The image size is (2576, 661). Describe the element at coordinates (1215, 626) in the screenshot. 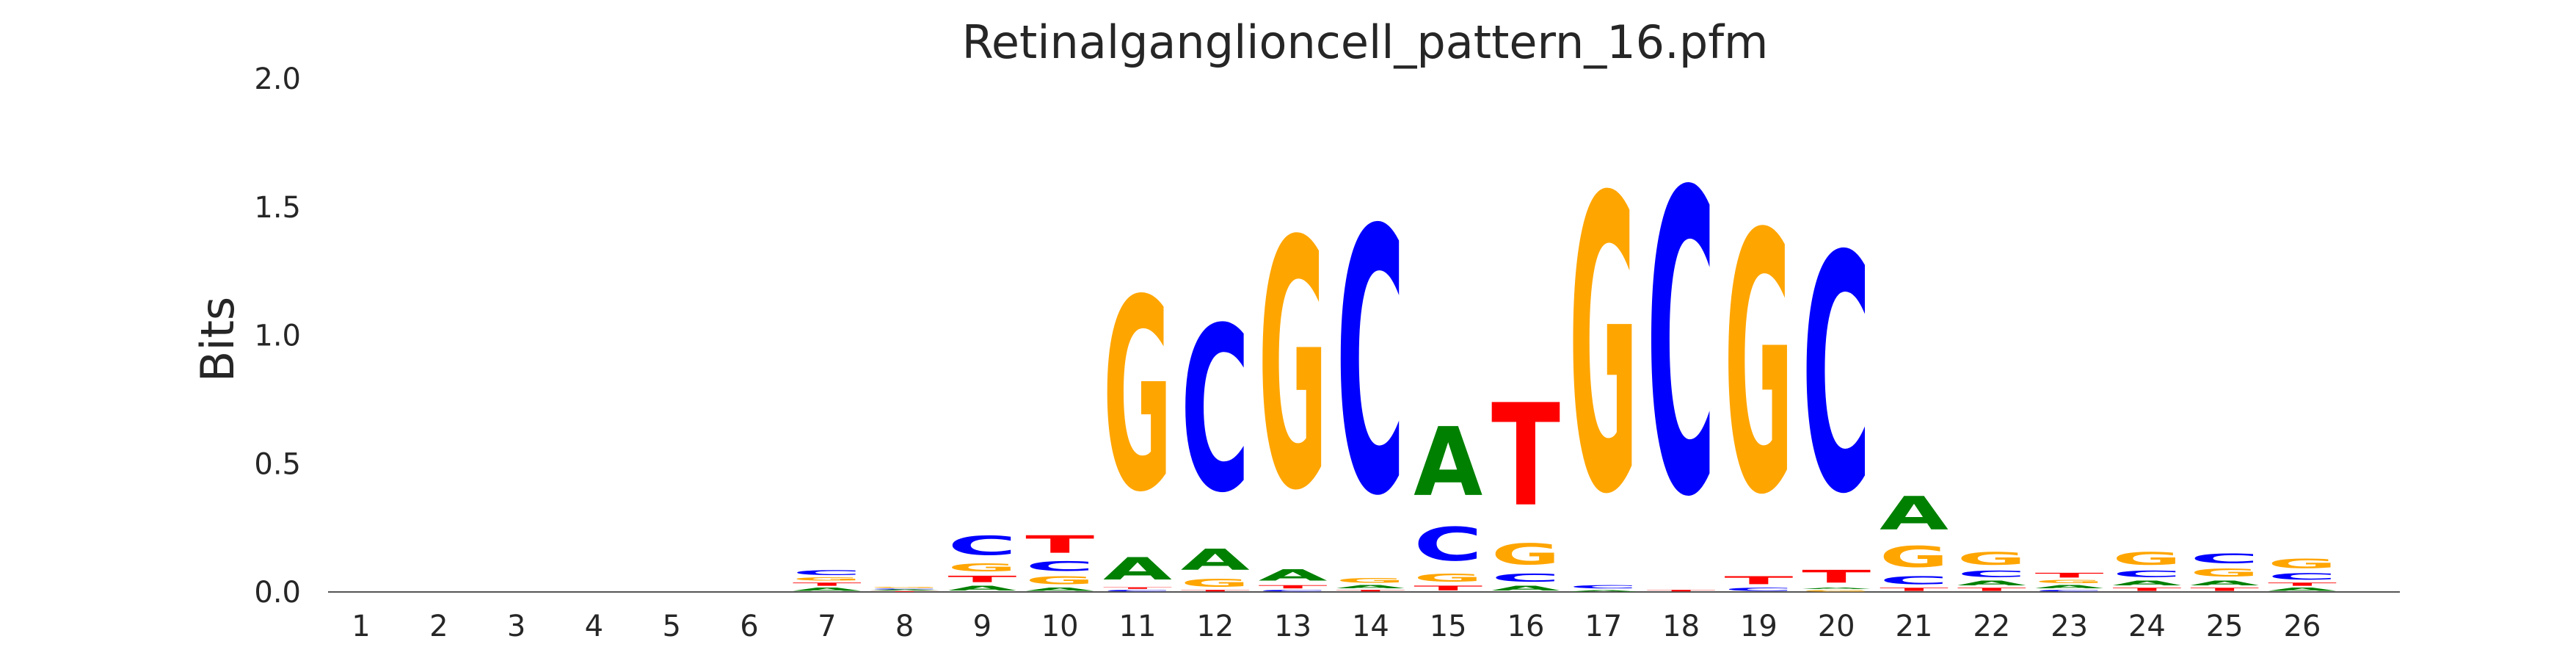

I see `x-tick-label: 12` at that location.